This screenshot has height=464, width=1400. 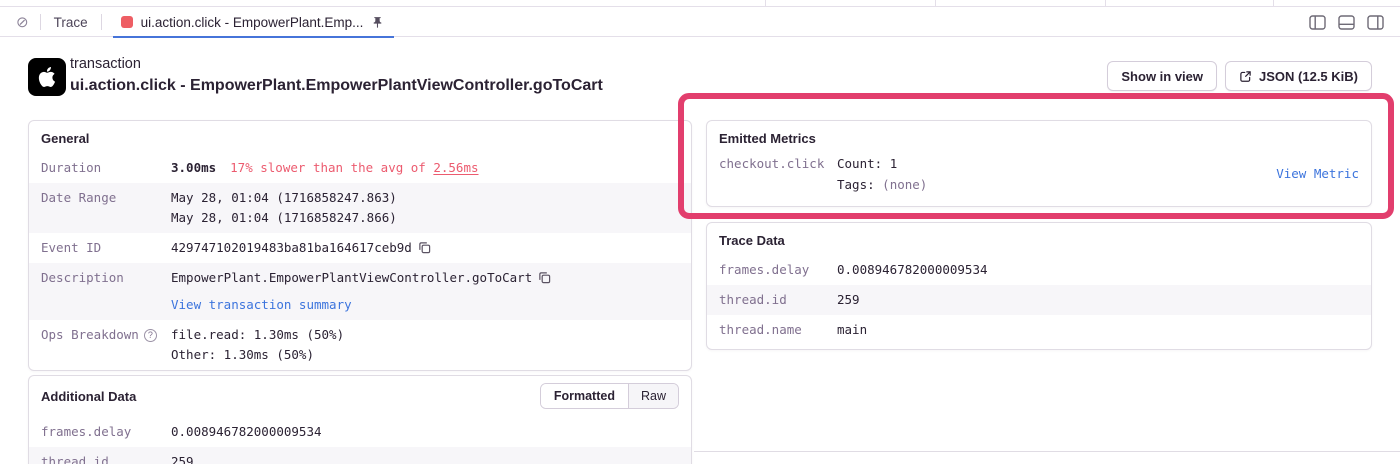 I want to click on additional-data-value: 259, so click(x=182, y=459).